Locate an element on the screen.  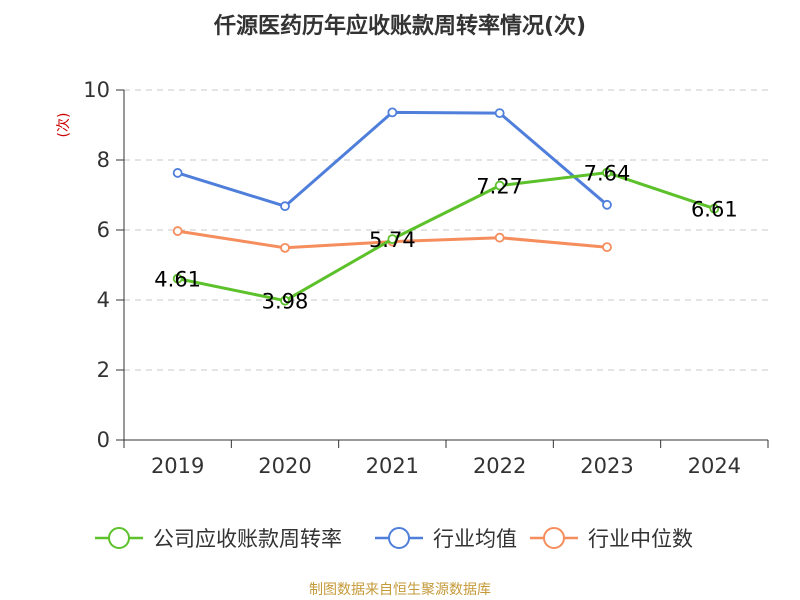
y-tick-label: 10 is located at coordinates (96, 90).